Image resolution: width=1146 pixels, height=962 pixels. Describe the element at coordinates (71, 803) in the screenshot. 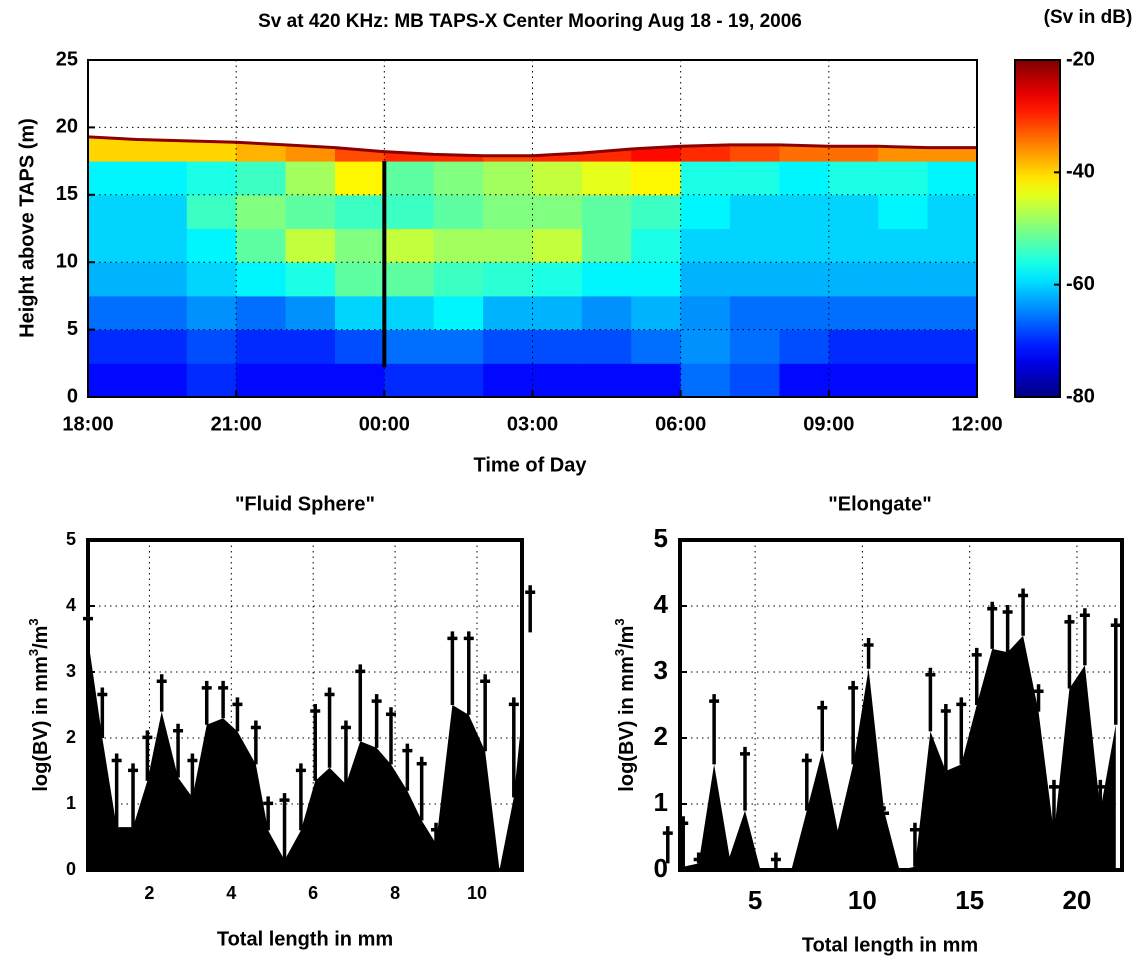

I see `y-tick-label: 1` at that location.